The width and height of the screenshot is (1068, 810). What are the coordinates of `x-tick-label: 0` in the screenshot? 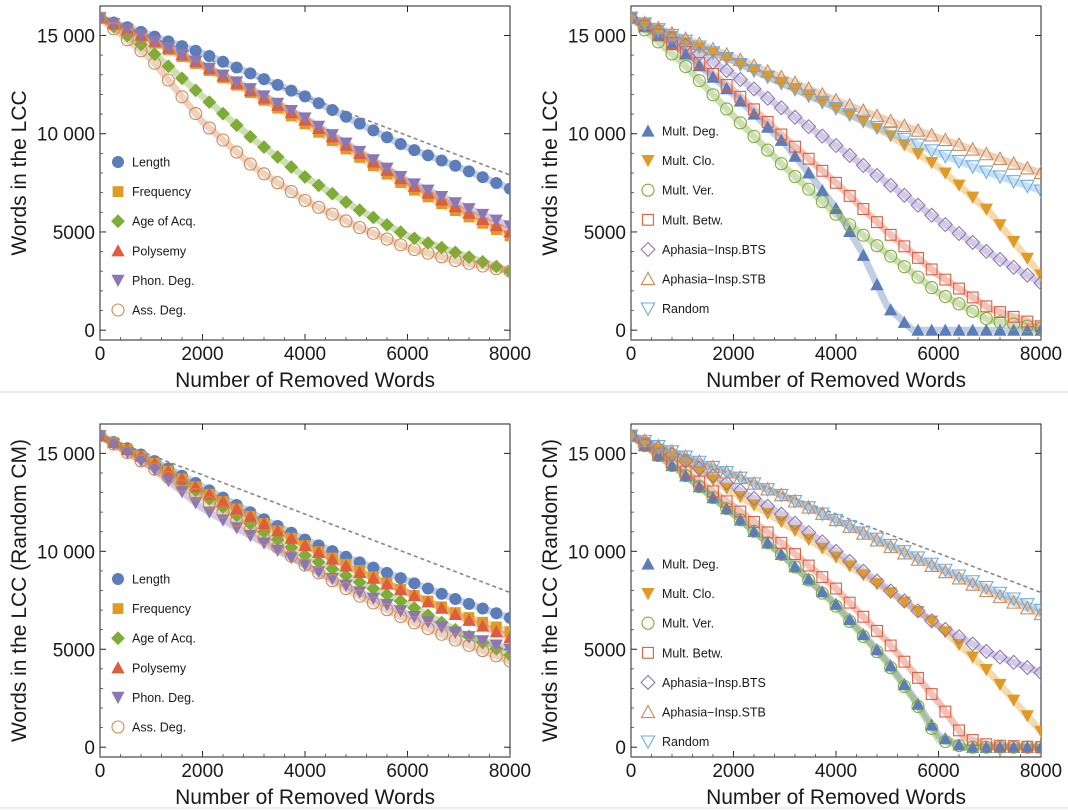 It's located at (100, 771).